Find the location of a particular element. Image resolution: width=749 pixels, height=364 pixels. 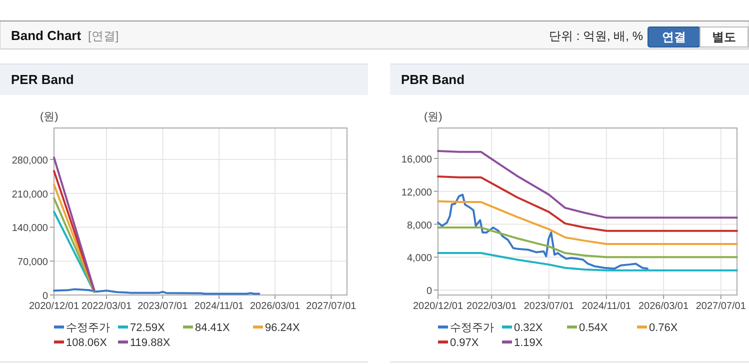

y-tick-label: 280,000 is located at coordinates (30, 160).